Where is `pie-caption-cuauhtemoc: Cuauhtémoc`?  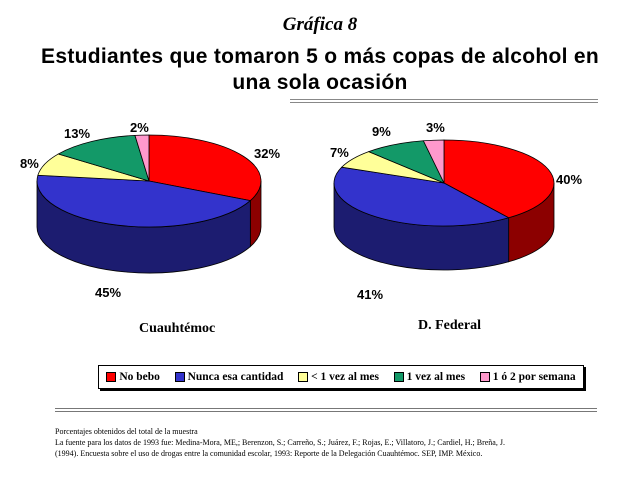
pie-caption-cuauhtemoc: Cuauhtémoc is located at coordinates (177, 328).